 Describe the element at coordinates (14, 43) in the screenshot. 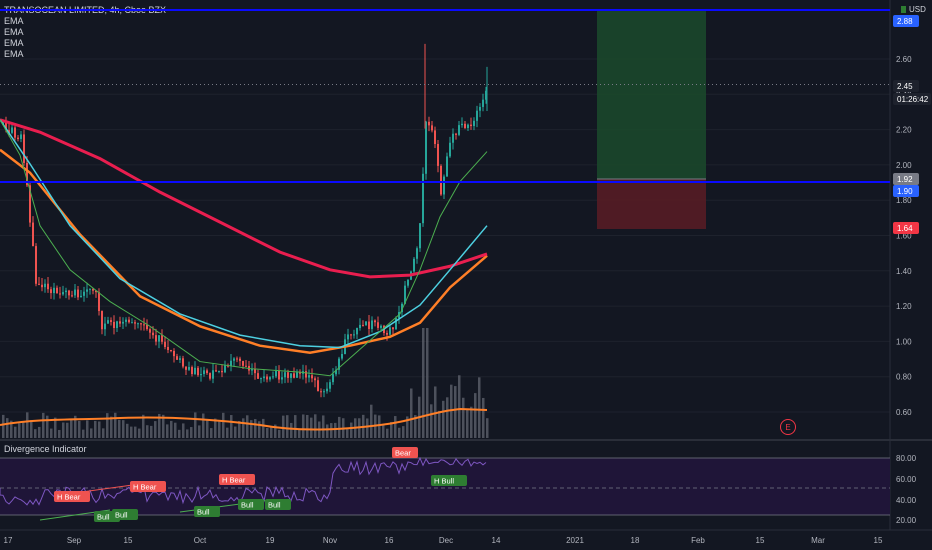

I see `indicator-ema-3: EMA` at that location.